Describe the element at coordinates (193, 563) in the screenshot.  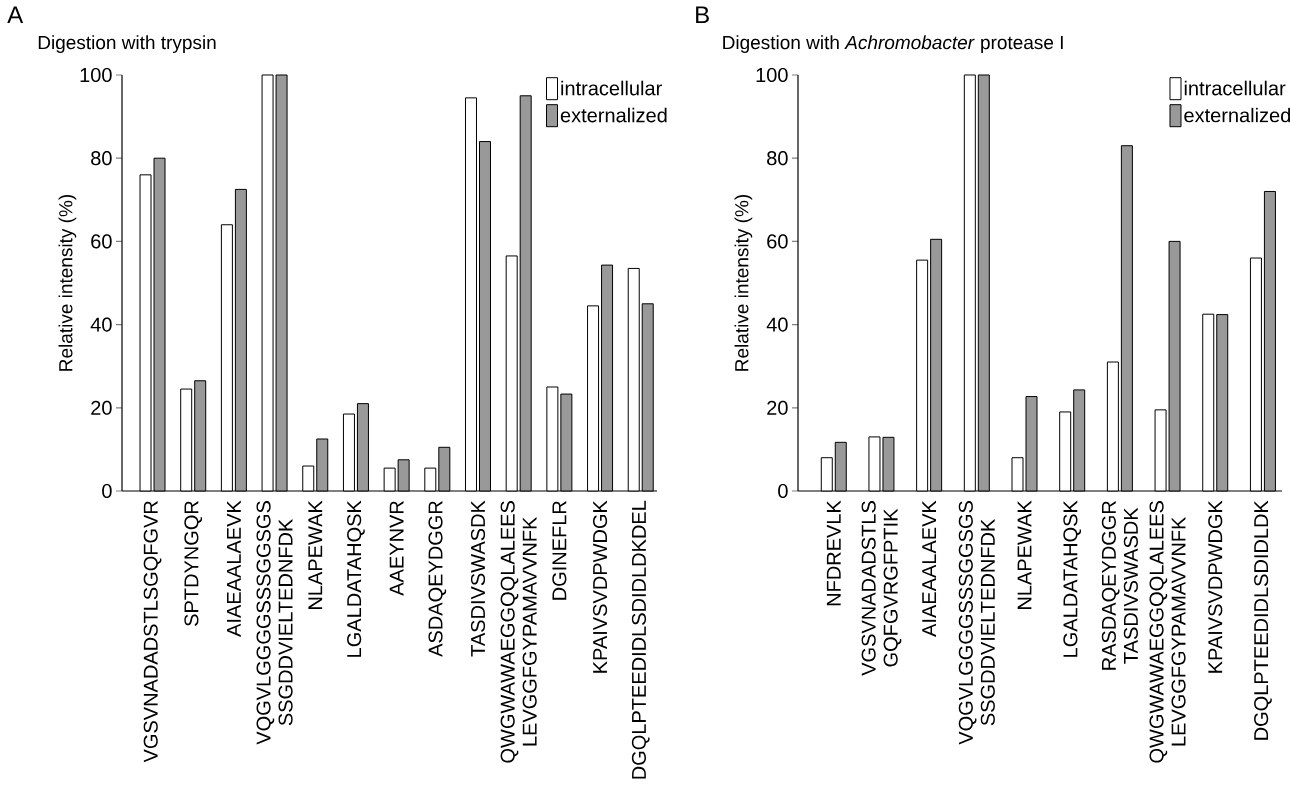
I see `x-tick-label: SPTDYNGQR` at that location.